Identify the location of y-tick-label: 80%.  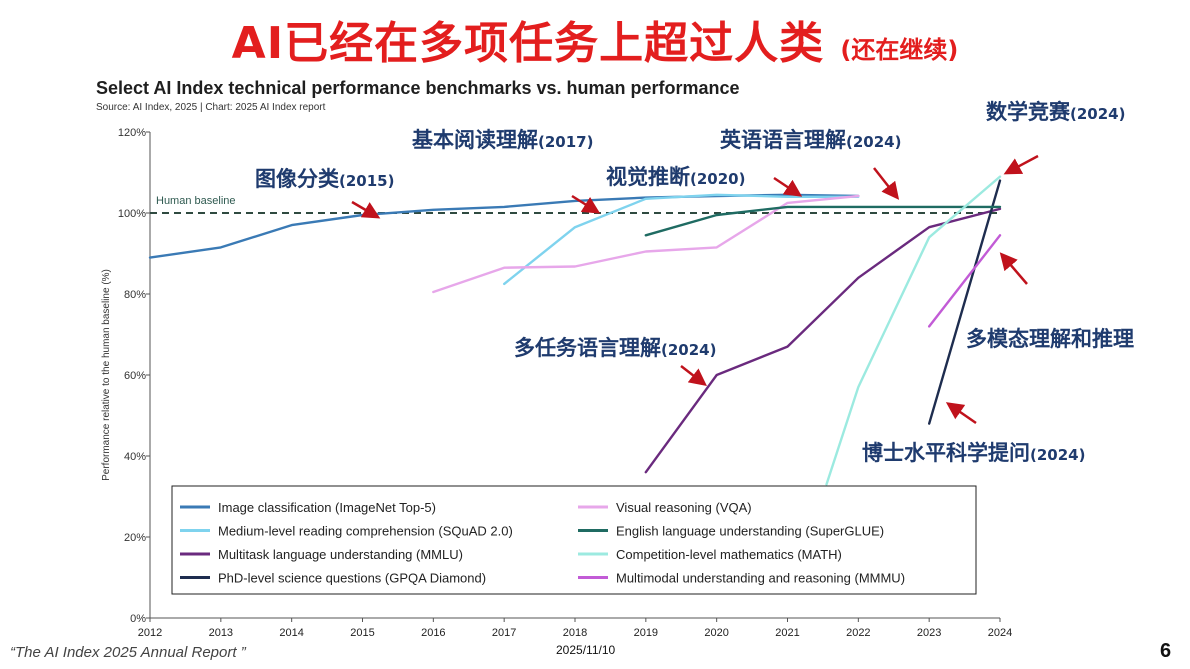
(135, 295).